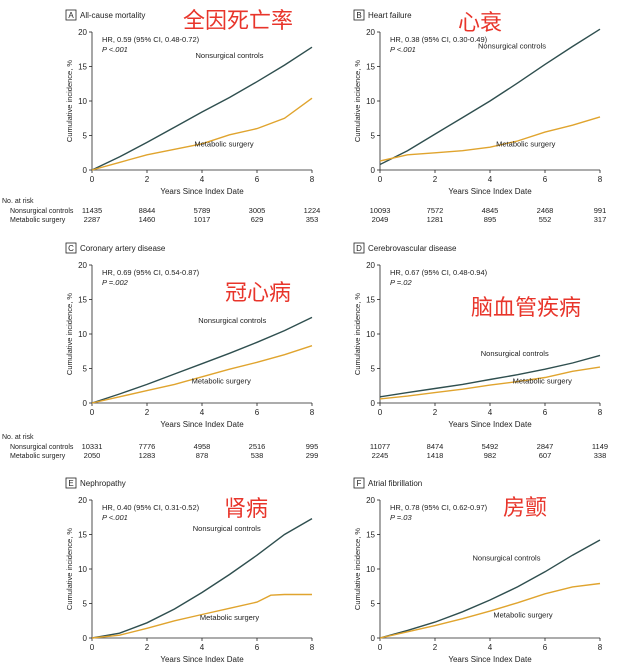 Image resolution: width=640 pixels, height=672 pixels. I want to click on at-risk-surgery-value: 1281, so click(435, 219).